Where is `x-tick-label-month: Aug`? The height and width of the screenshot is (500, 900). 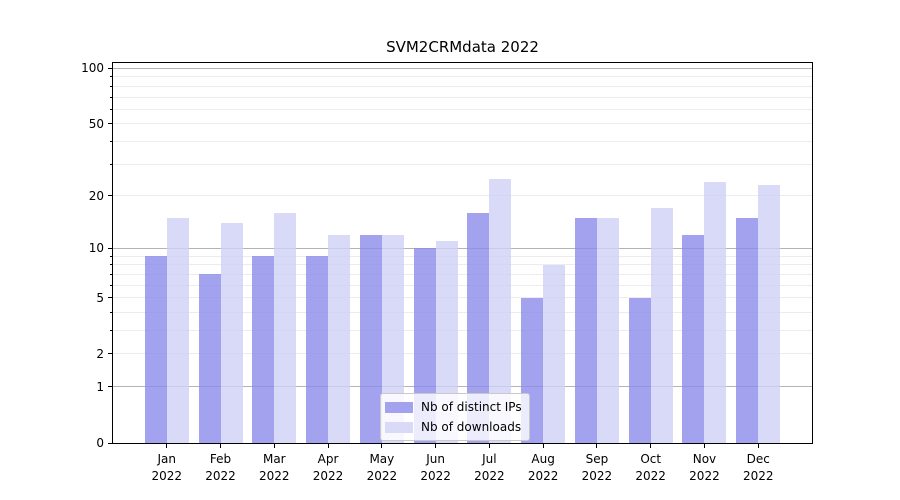
x-tick-label-month: Aug is located at coordinates (543, 459).